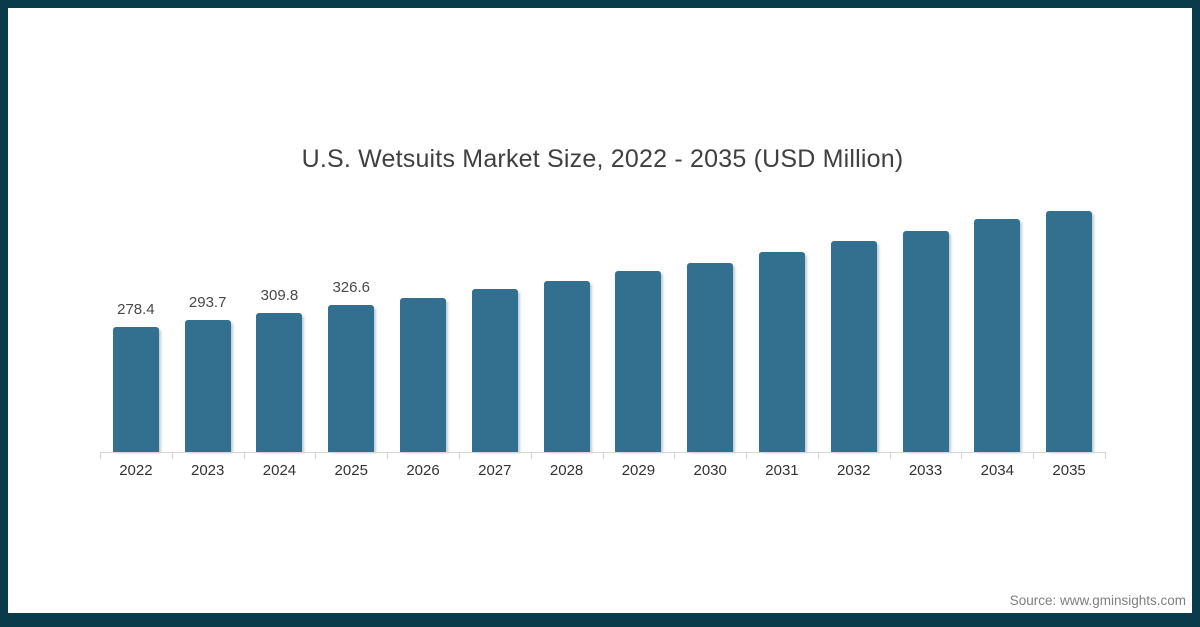 The height and width of the screenshot is (627, 1200). What do you see at coordinates (710, 226) in the screenshot?
I see `bar-column-2030` at bounding box center [710, 226].